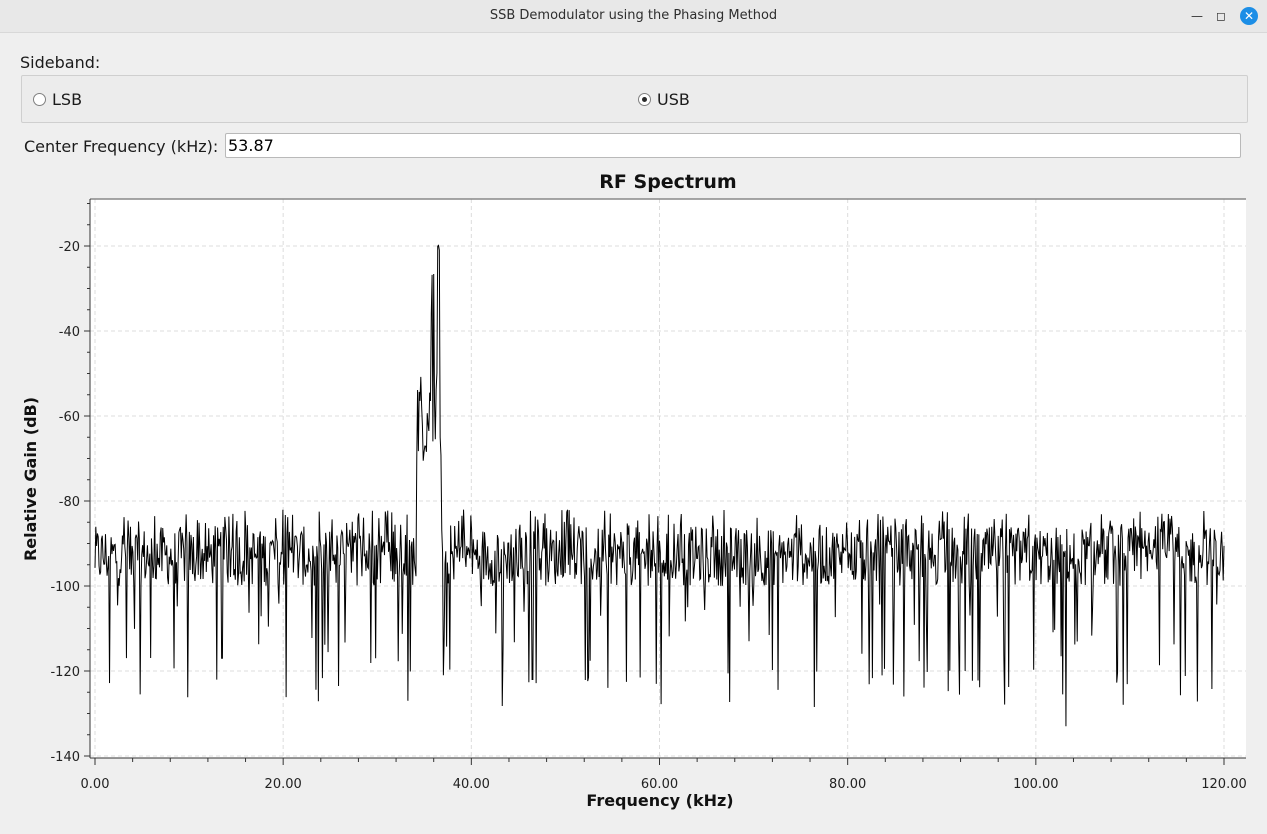  What do you see at coordinates (65, 672) in the screenshot?
I see `y-tick-label: -120` at bounding box center [65, 672].